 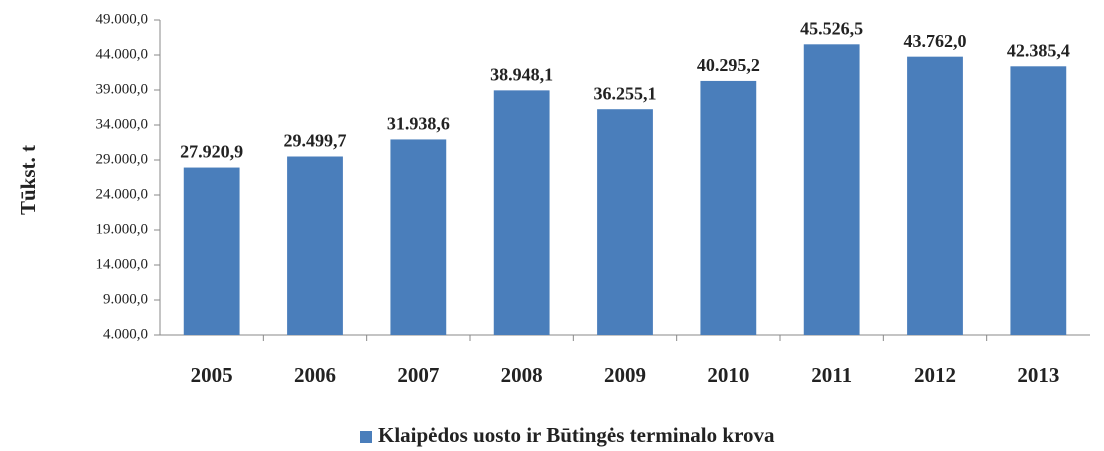 I want to click on y-tick-label: 14.000,0, so click(x=122, y=264).